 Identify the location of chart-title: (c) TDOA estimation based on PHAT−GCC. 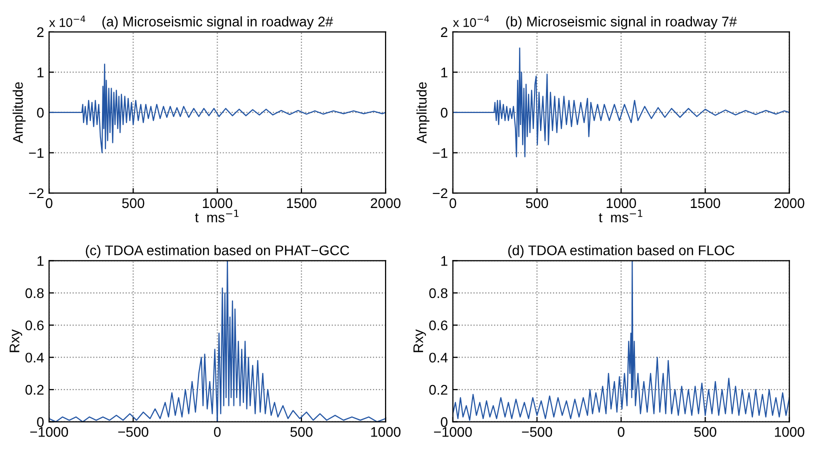
(218, 251).